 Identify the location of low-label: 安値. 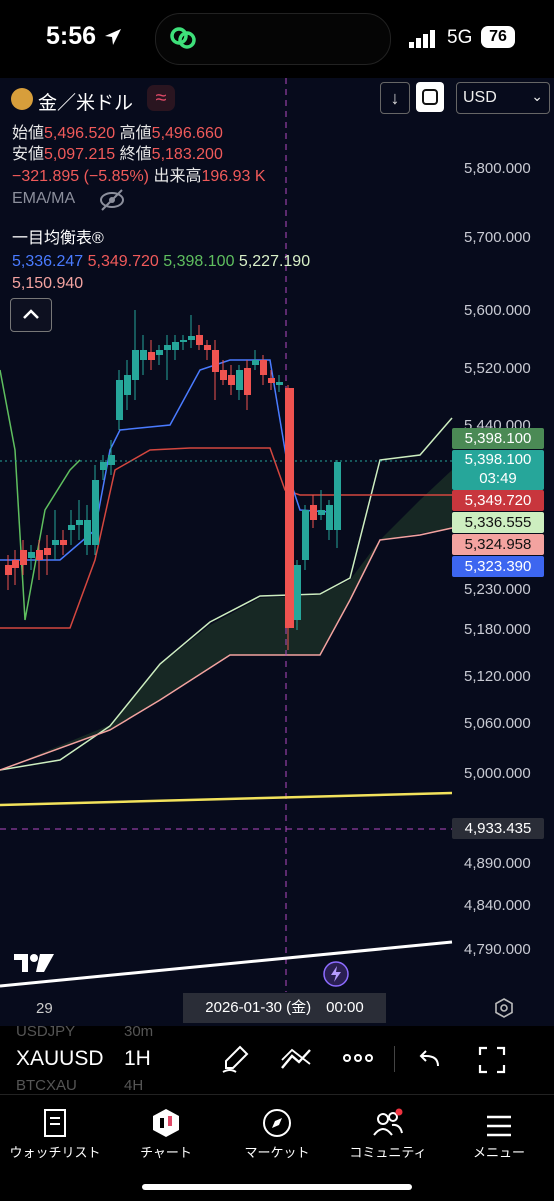
(28, 154).